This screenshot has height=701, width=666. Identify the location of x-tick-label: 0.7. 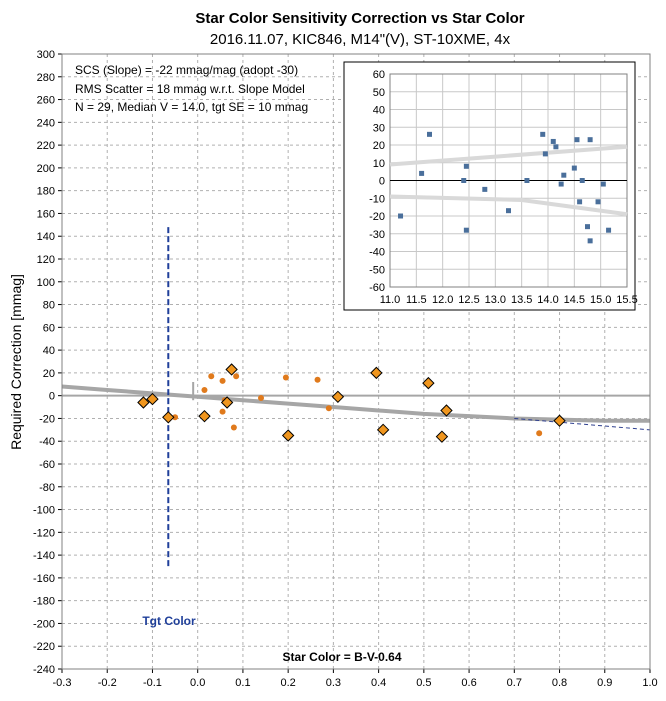
(514, 683).